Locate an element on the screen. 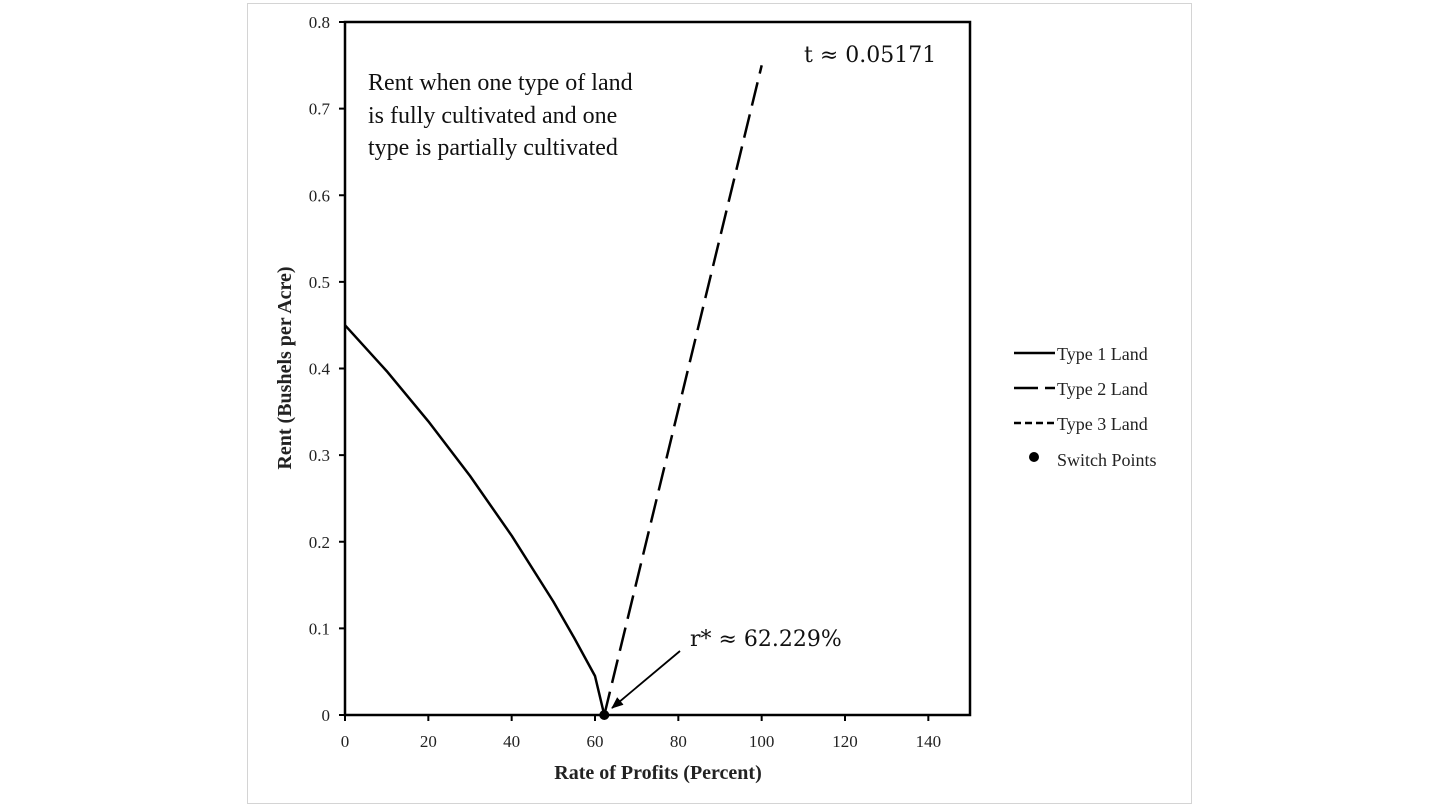 The width and height of the screenshot is (1440, 810). x-tick-label: 80 is located at coordinates (678, 741).